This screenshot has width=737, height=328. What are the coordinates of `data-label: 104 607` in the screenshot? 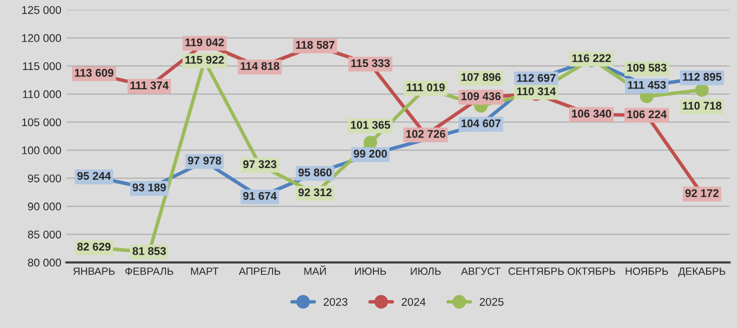 It's located at (481, 123).